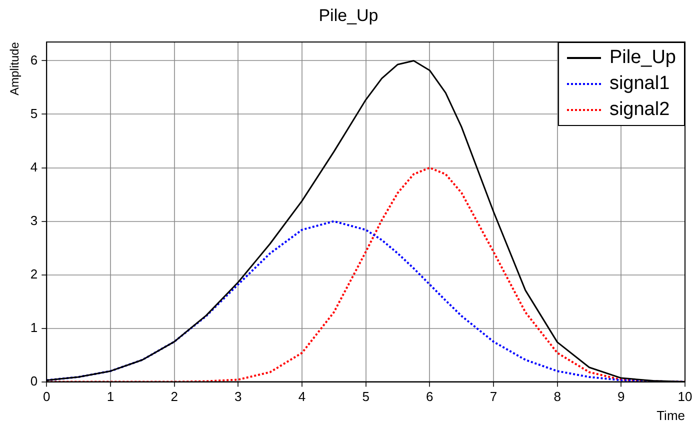 The width and height of the screenshot is (697, 426). What do you see at coordinates (34, 166) in the screenshot?
I see `y-tick-label: 4` at bounding box center [34, 166].